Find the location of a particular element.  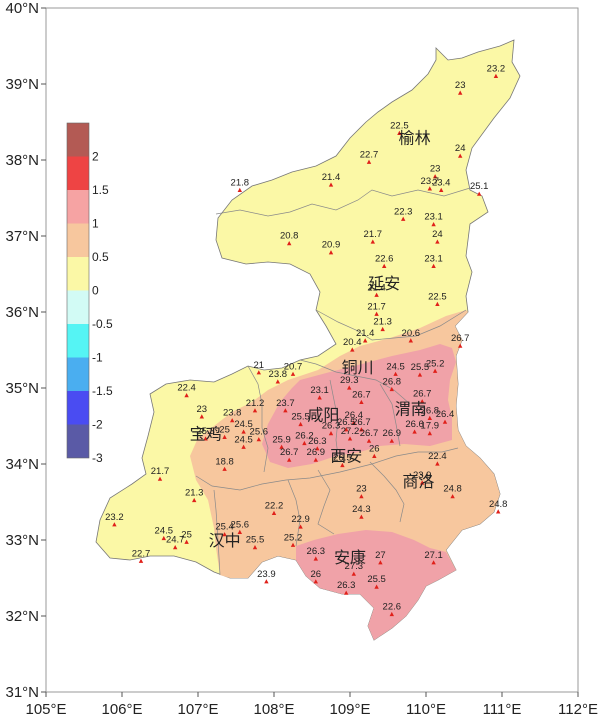

station-value: 24.7 is located at coordinates (175, 540).